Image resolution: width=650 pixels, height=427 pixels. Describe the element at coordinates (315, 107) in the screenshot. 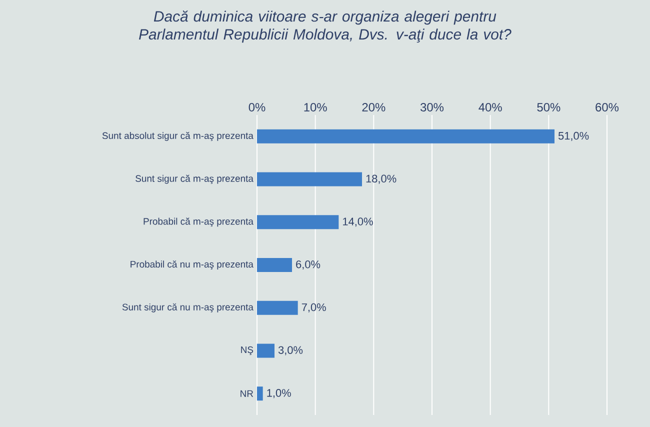

I see `x-tick-label: 10%` at that location.